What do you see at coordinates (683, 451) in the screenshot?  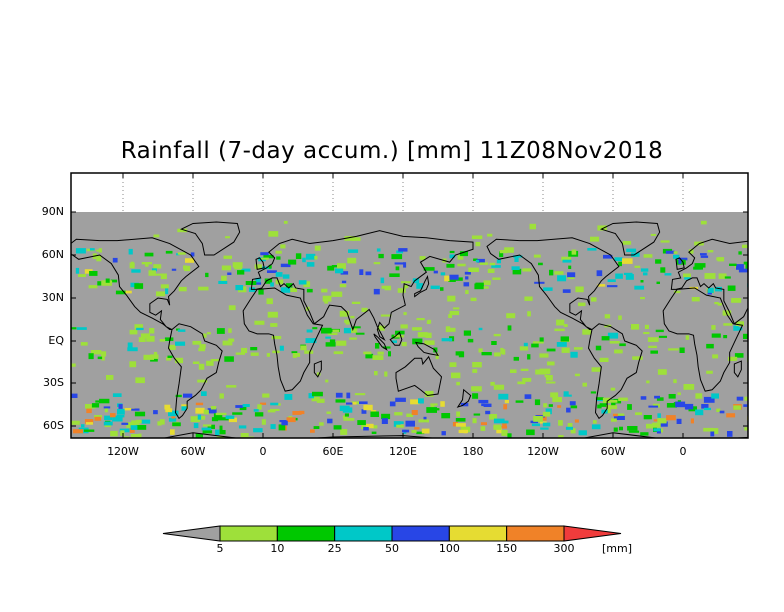 I see `lon-label: 0` at bounding box center [683, 451].